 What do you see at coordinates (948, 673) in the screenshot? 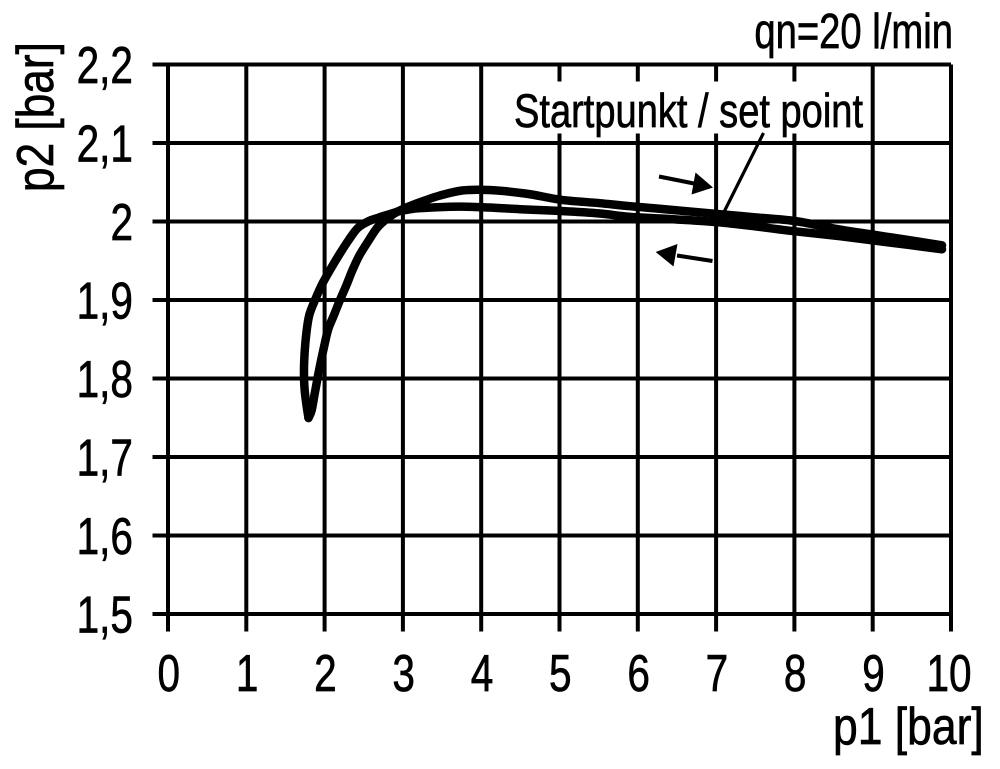
I see `svg-text: 10` at bounding box center [948, 673].